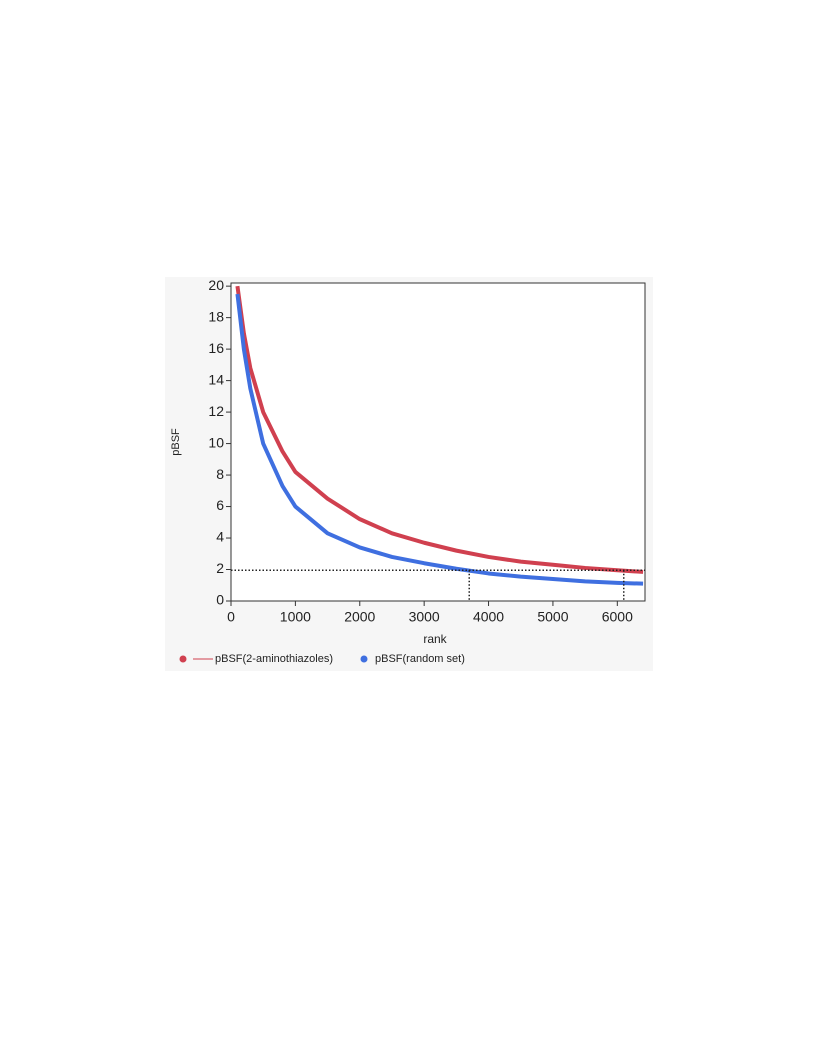 This screenshot has height=1056, width=816. Describe the element at coordinates (220, 537) in the screenshot. I see `y-tick-label: 4` at that location.